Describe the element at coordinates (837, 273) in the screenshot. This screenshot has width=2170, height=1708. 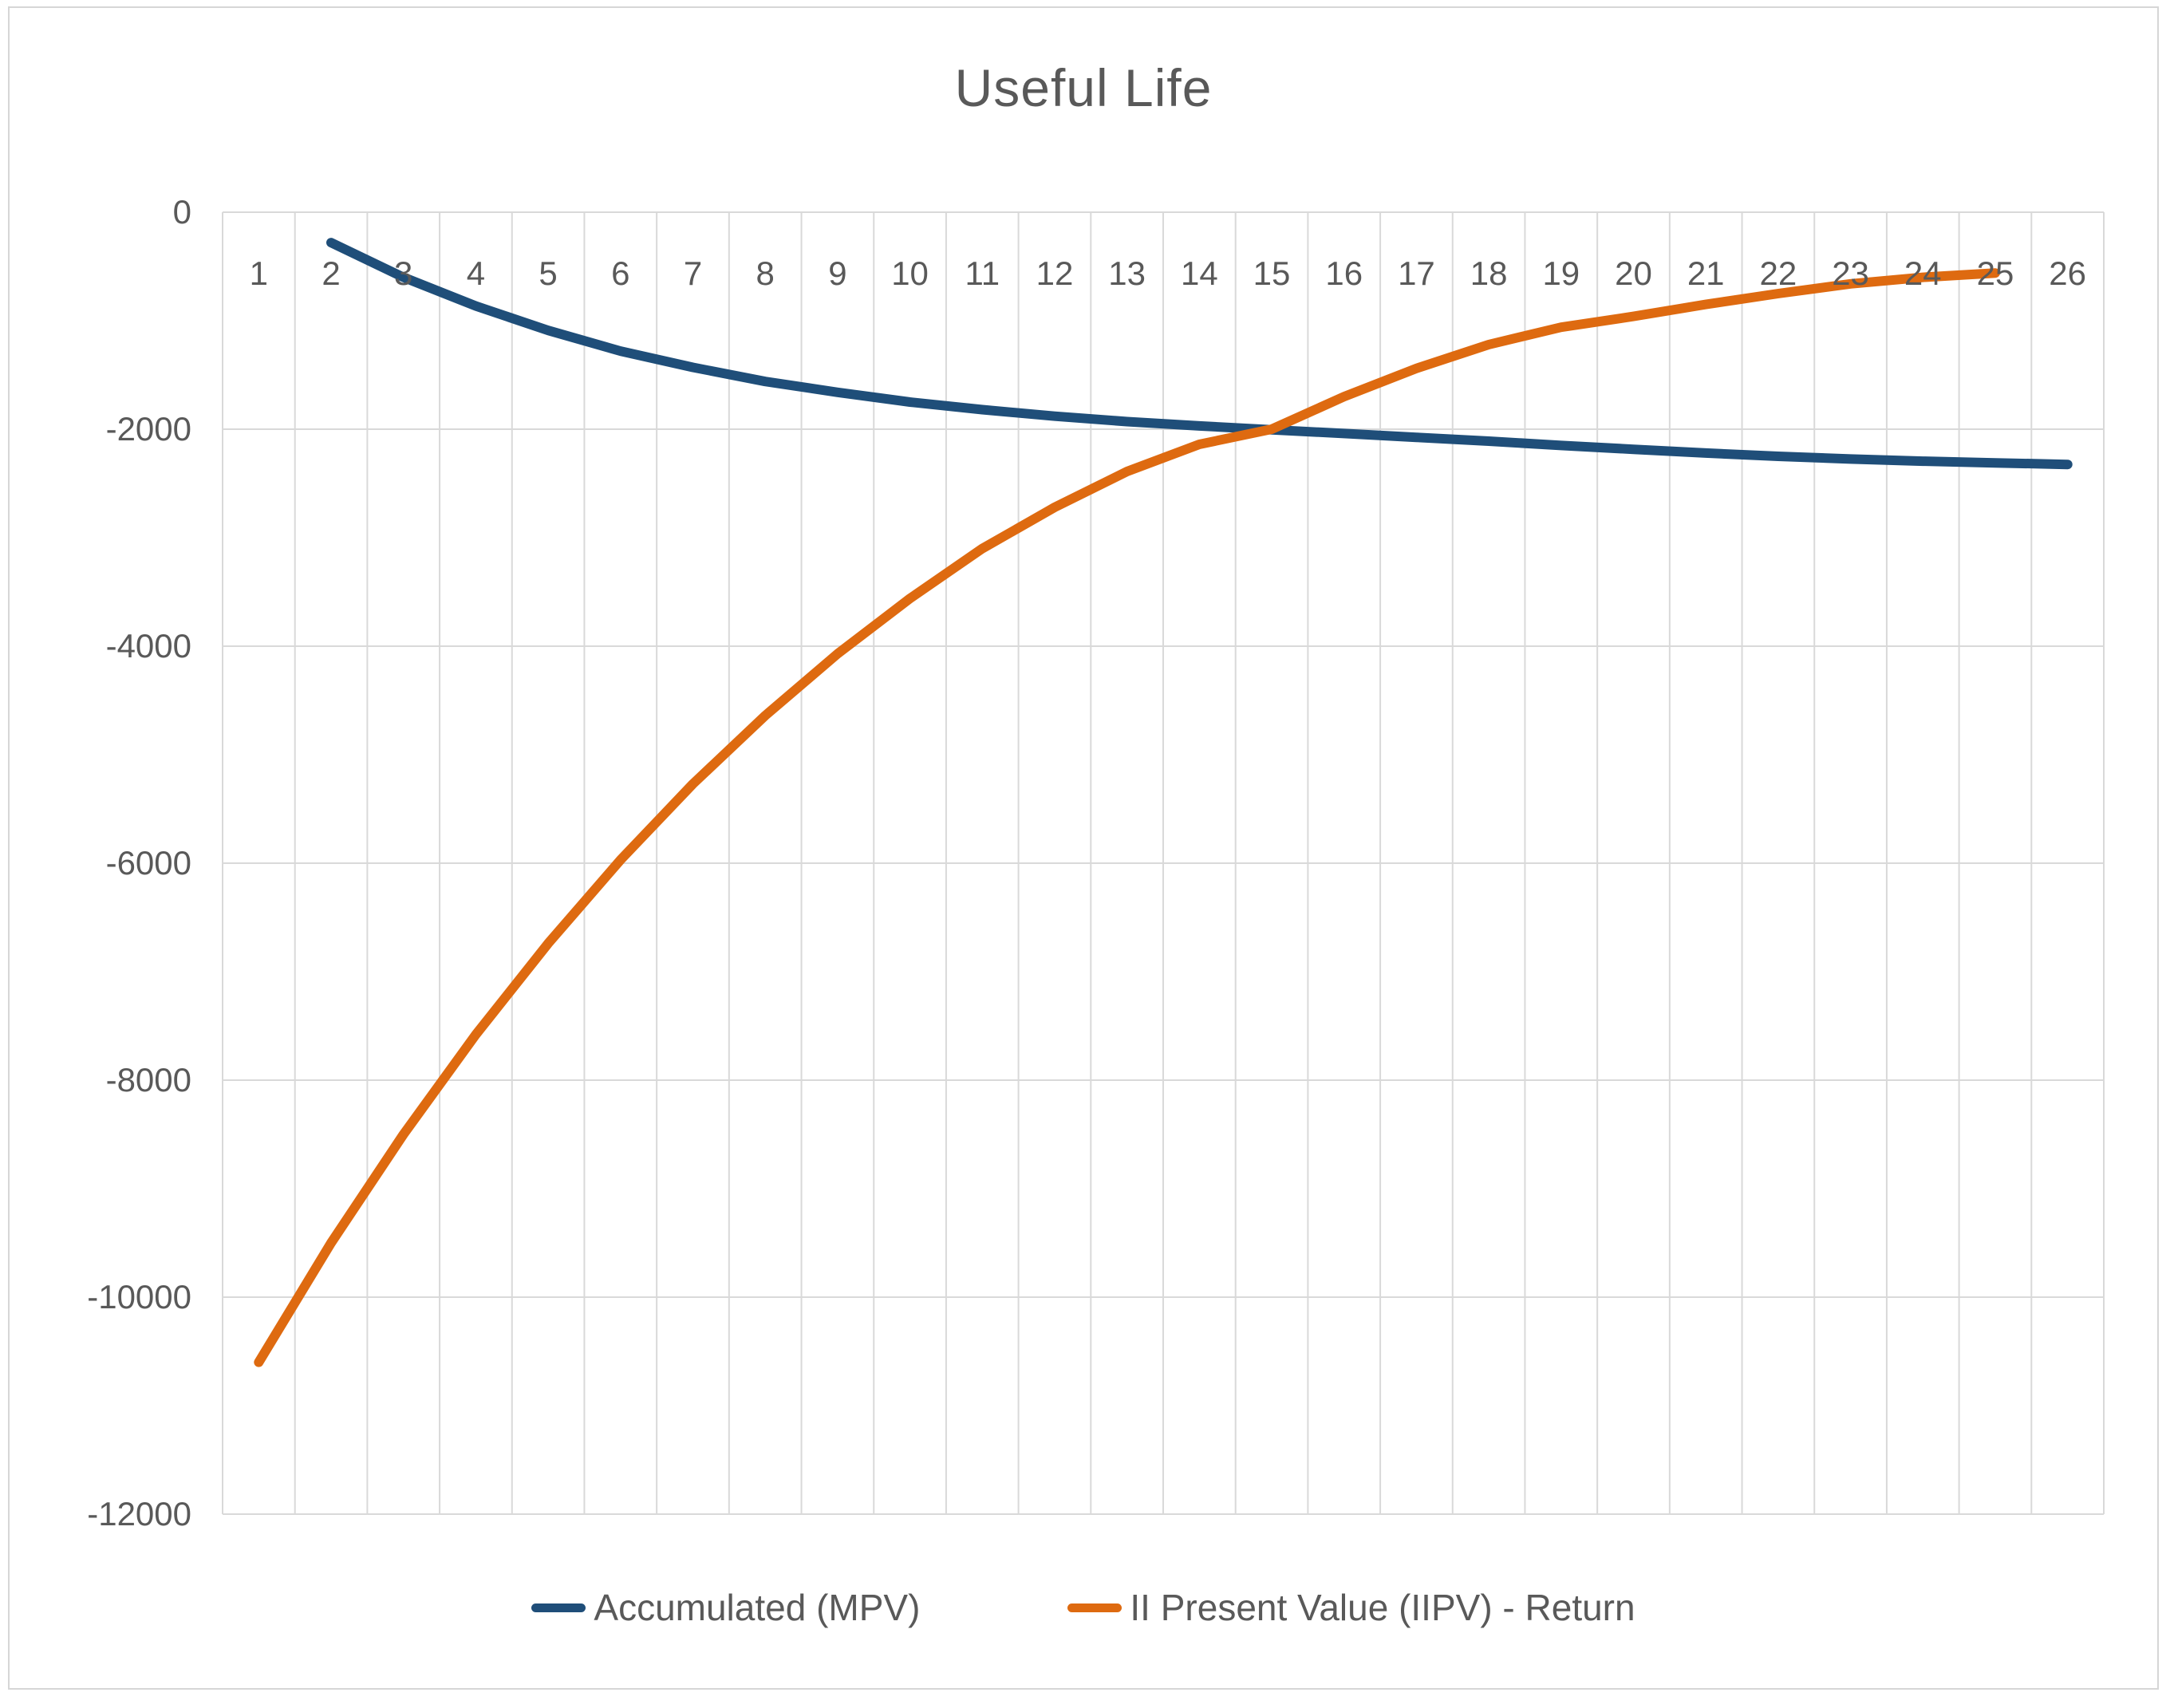
I see `x-axis-tick-label: 9` at that location.